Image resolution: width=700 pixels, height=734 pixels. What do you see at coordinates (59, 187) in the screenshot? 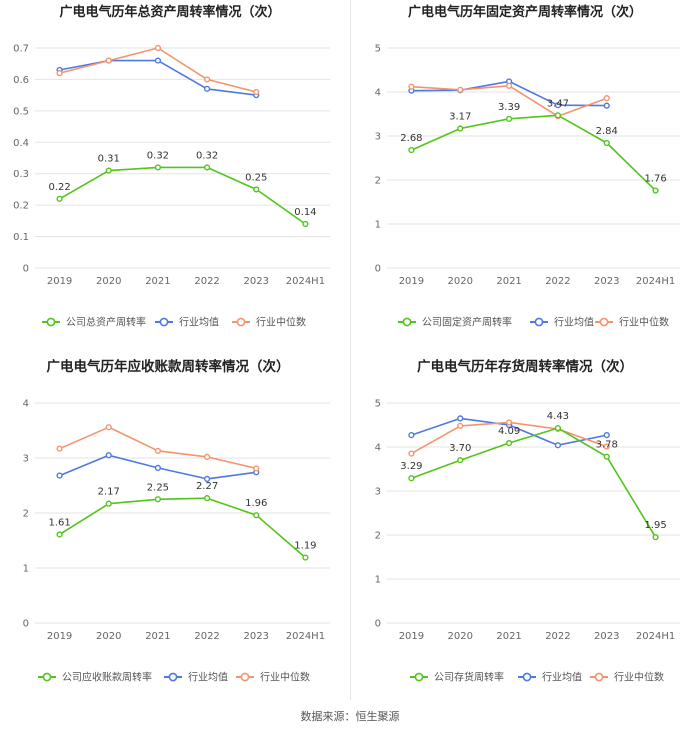
I see `company-data-label: 0.22` at bounding box center [59, 187].